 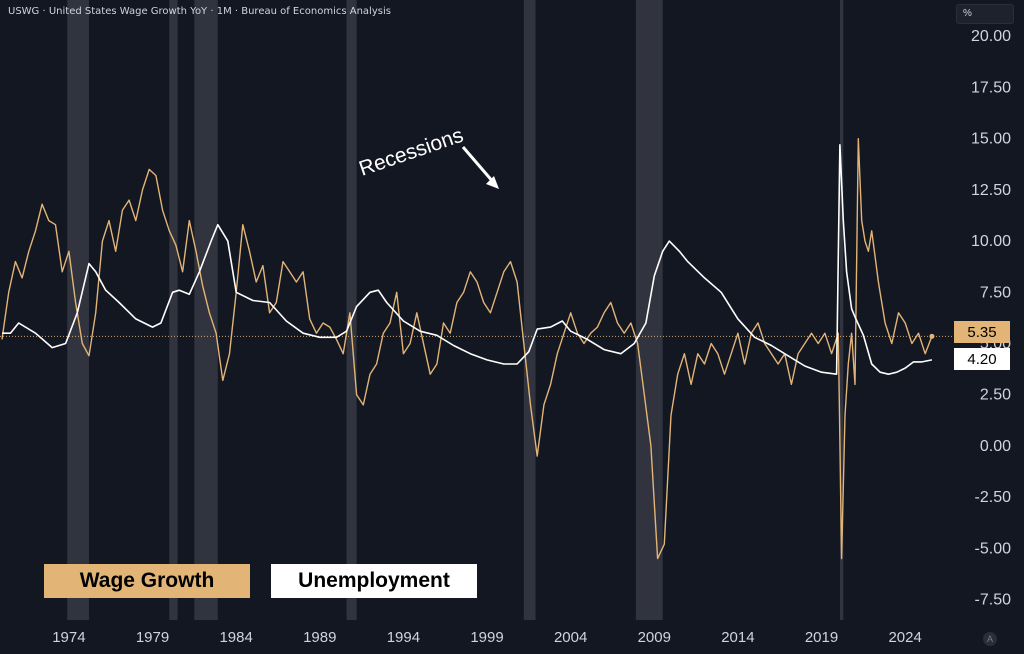 What do you see at coordinates (991, 87) in the screenshot?
I see `y-tick-label: 17.50` at bounding box center [991, 87].